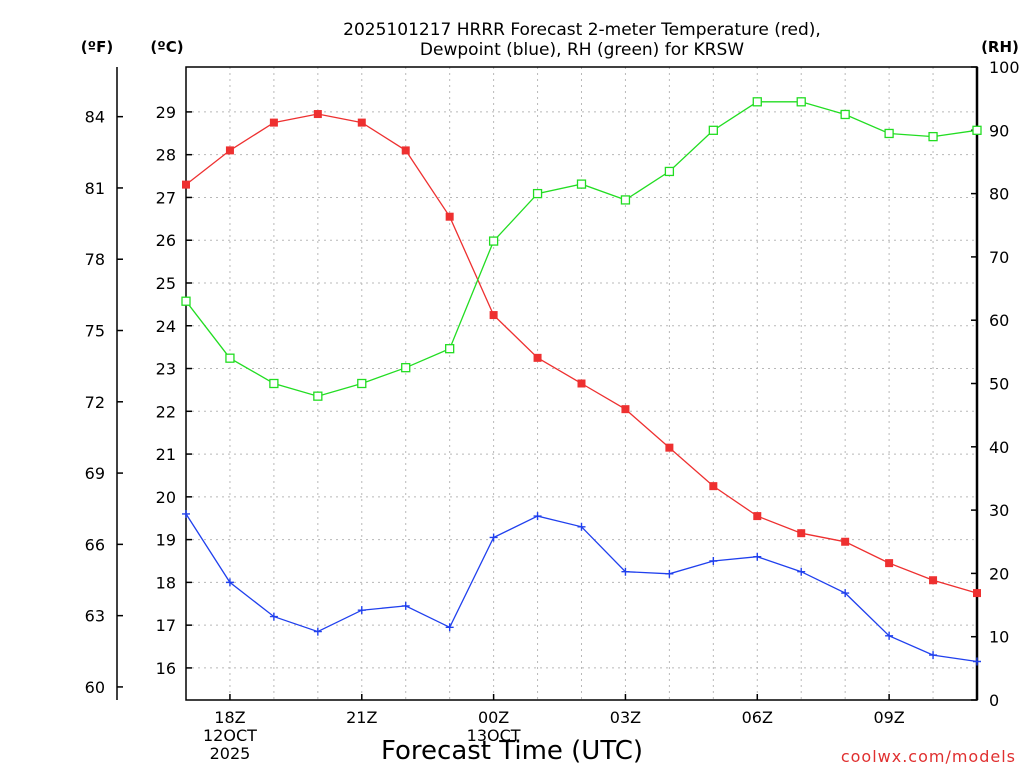 This screenshot has width=1024, height=768. What do you see at coordinates (166, 155) in the screenshot?
I see `celsius-tick-label: 28` at bounding box center [166, 155].